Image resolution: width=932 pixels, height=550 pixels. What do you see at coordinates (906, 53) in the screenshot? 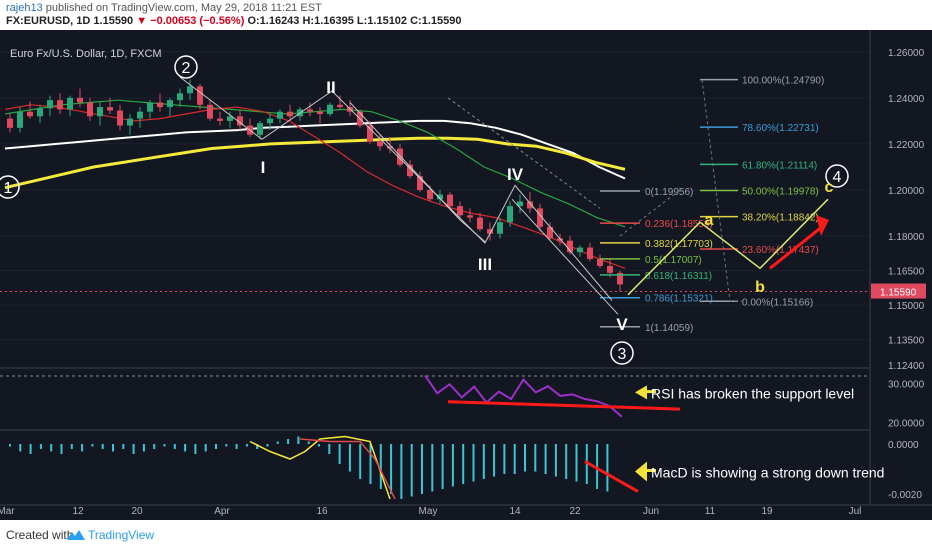
I see `price-tick-label: 1.26000` at bounding box center [906, 53].